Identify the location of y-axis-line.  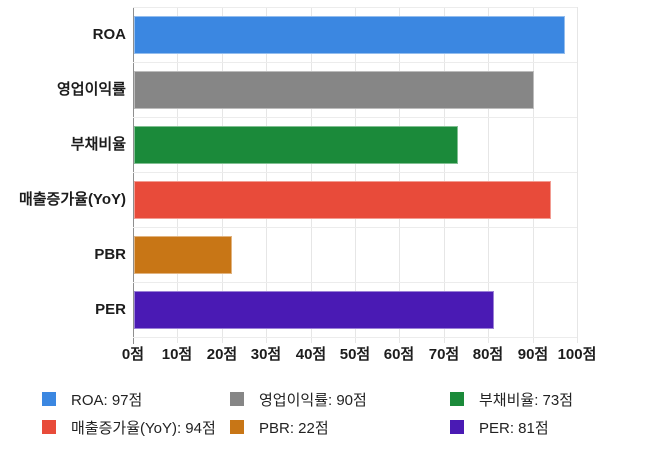
(133, 175).